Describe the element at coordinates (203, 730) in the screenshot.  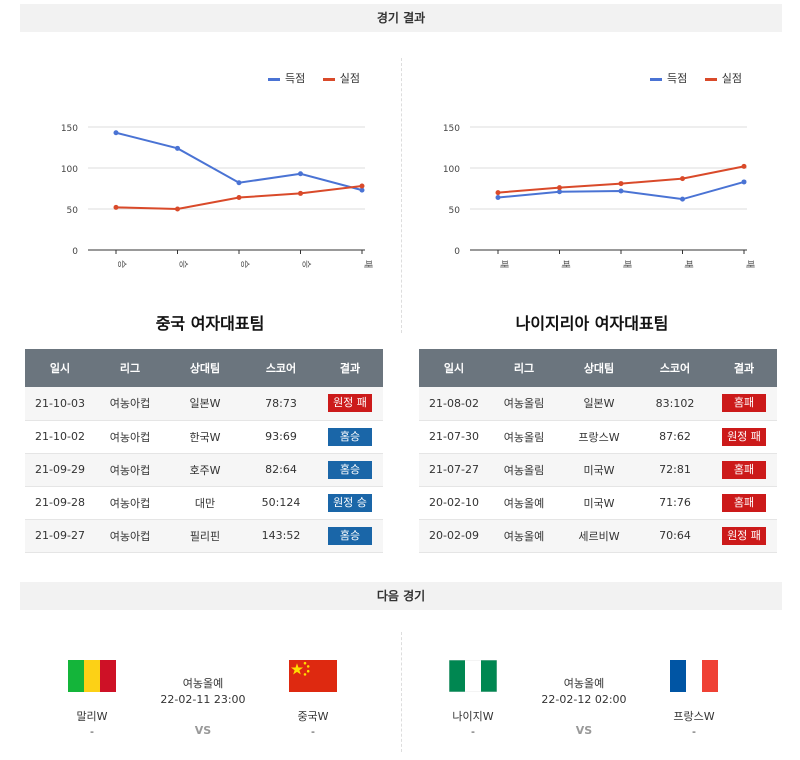
I see `vs-label: VS` at that location.